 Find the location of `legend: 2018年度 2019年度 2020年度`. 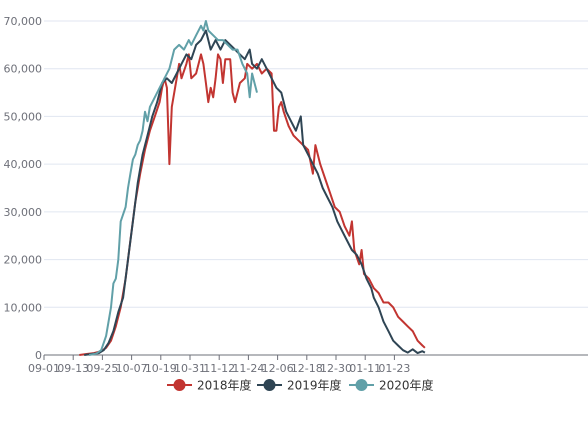

legend: 2018年度 2019年度 2020年度 is located at coordinates (300, 385).